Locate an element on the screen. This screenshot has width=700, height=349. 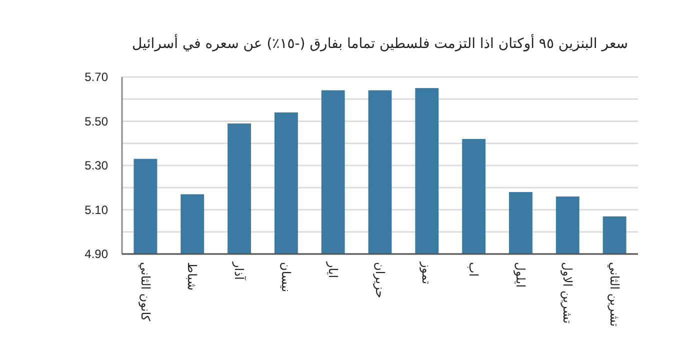
y-tick-label: 5.50 is located at coordinates (96, 121).